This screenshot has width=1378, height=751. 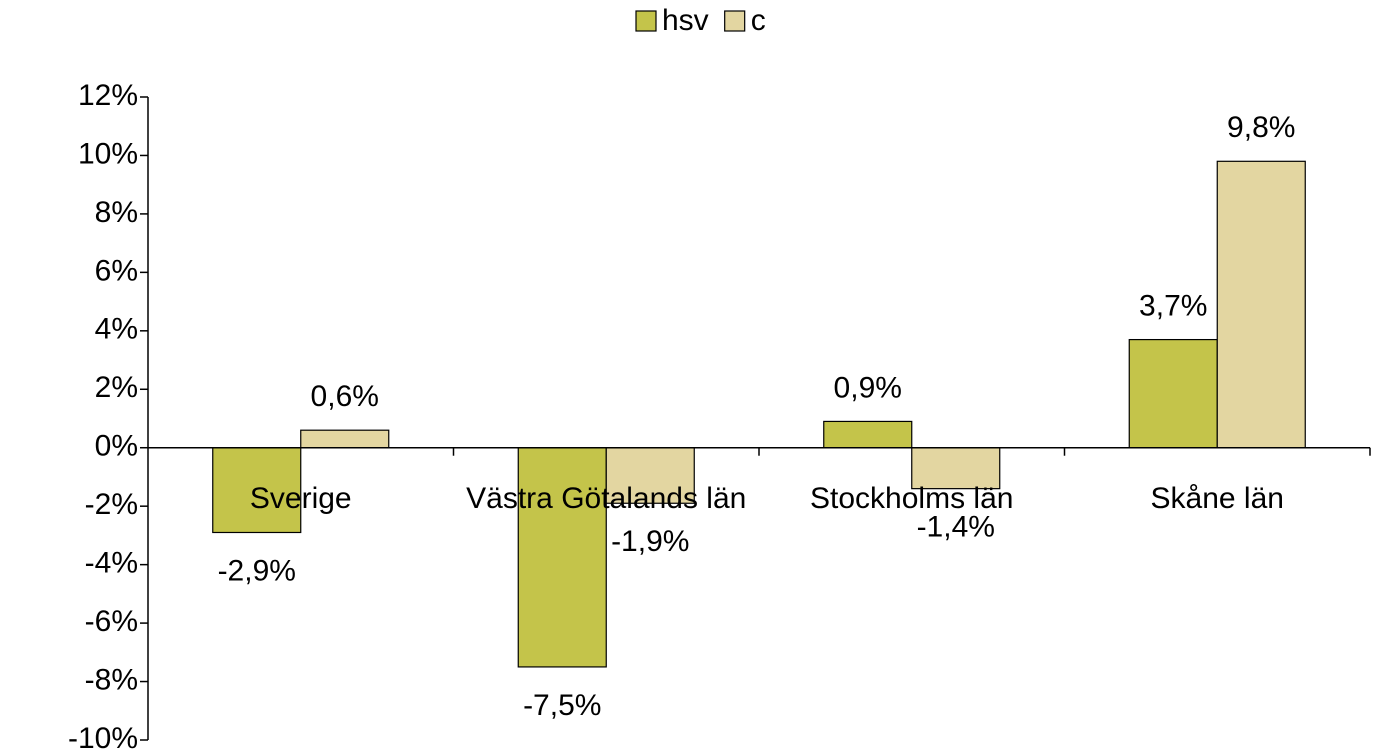 What do you see at coordinates (103, 736) in the screenshot?
I see `y-tick-label: -10%` at bounding box center [103, 736].